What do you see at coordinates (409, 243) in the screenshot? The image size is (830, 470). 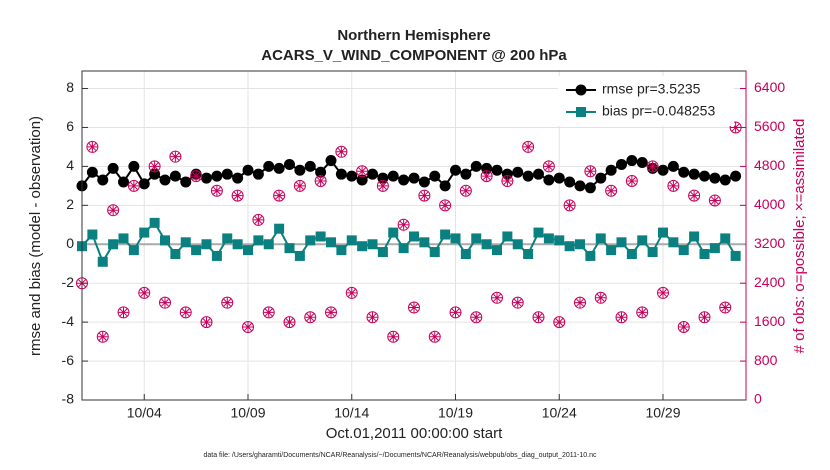 I see `series-line` at bounding box center [409, 243].